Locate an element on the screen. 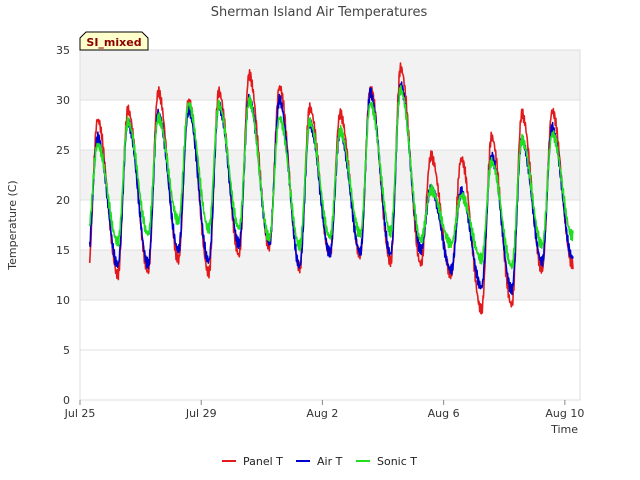 This screenshot has height=480, width=640. legend-label-sonic-t: Sonic T is located at coordinates (397, 461).